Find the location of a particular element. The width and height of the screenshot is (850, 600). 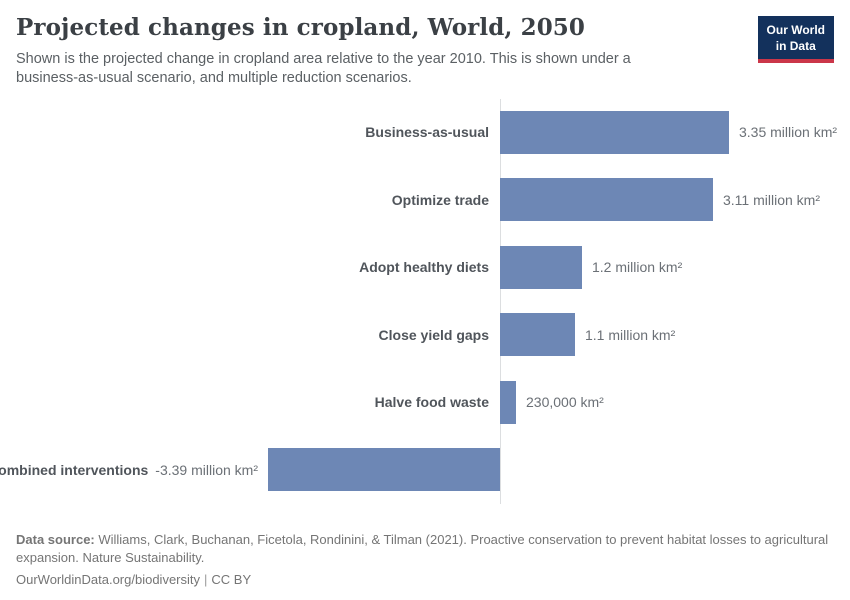

value-label-business-as-usual: 3.35 million km² is located at coordinates (788, 132).